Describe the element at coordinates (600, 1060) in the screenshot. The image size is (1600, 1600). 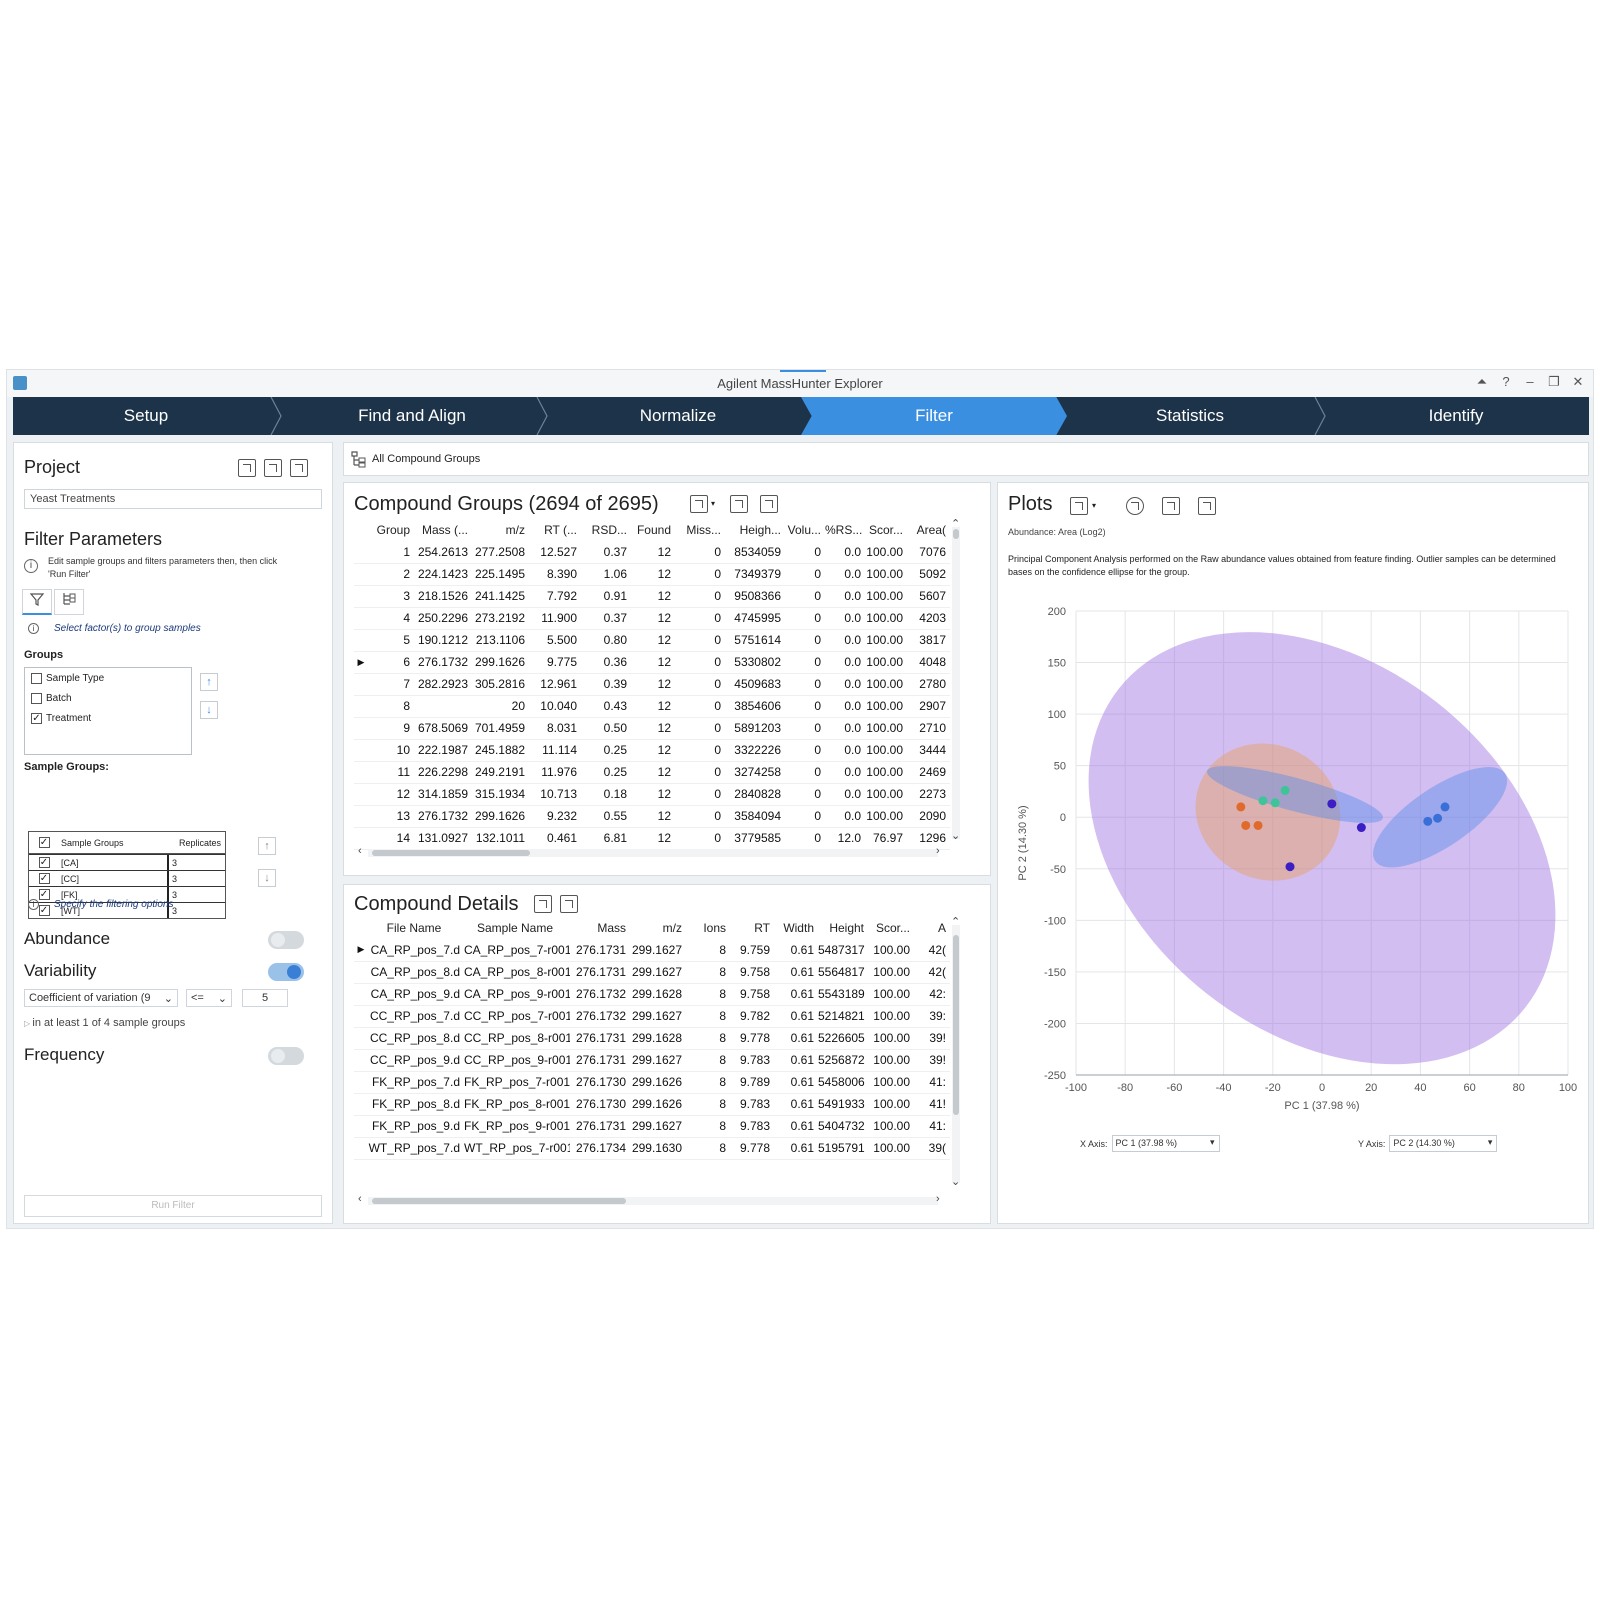
I see `table-cell: 276.1731` at that location.